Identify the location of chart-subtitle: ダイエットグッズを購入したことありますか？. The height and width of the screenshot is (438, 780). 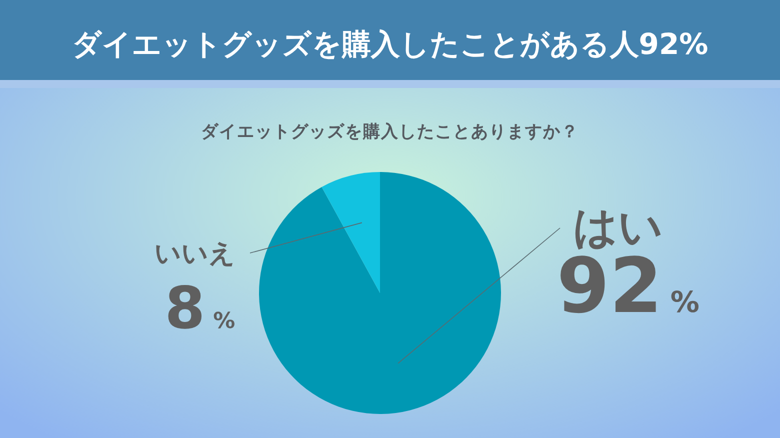
(390, 132).